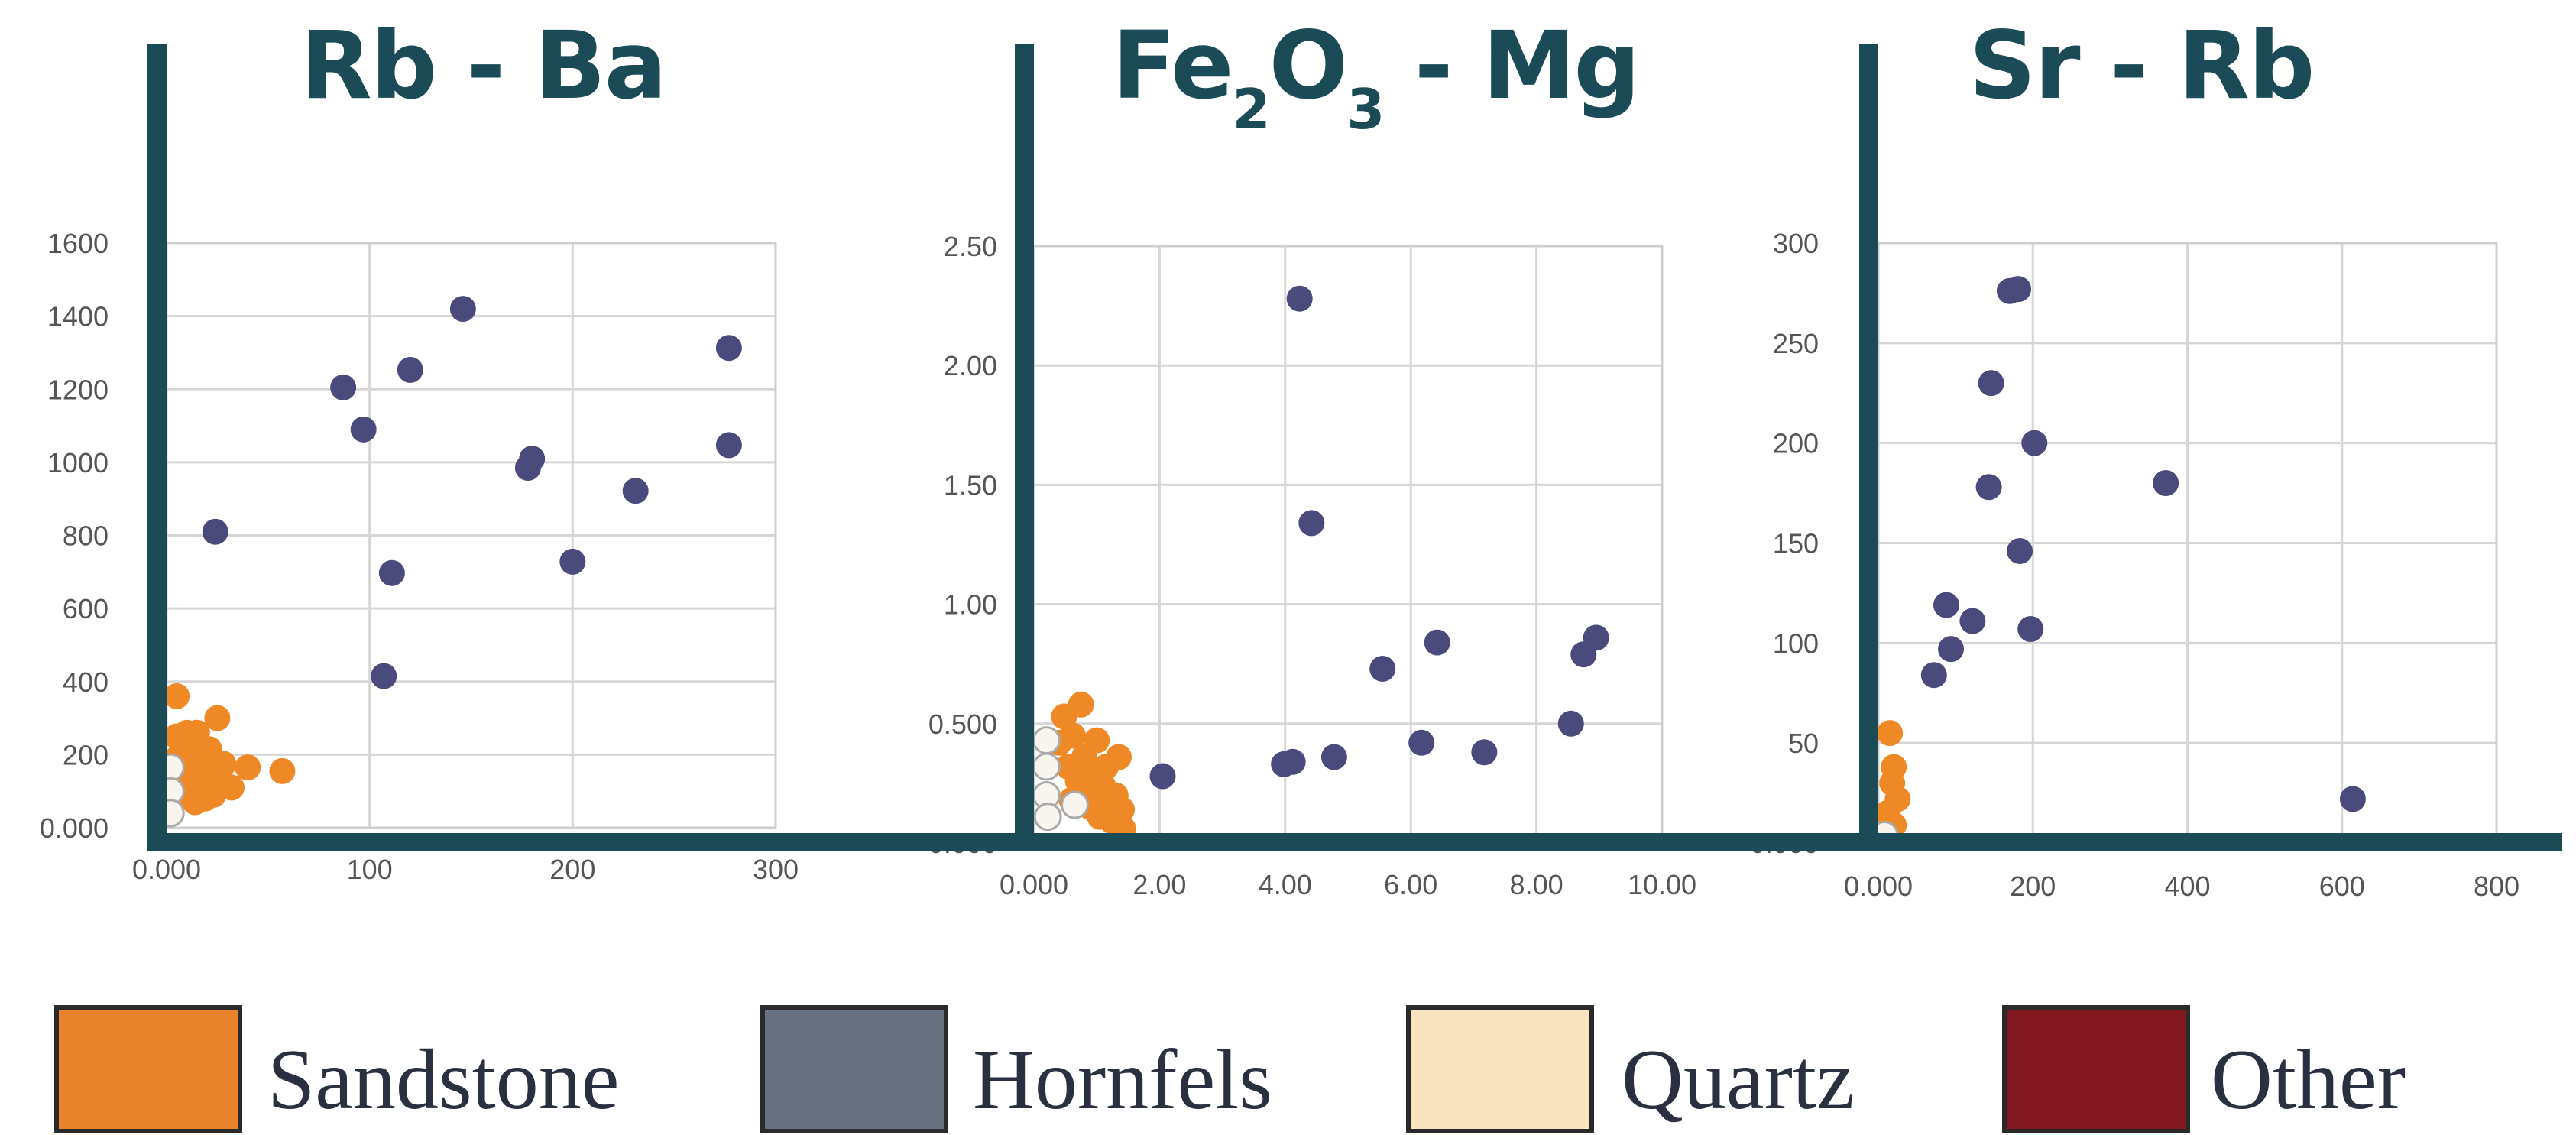  I want to click on legend-swatch-sandstone, so click(148, 1069).